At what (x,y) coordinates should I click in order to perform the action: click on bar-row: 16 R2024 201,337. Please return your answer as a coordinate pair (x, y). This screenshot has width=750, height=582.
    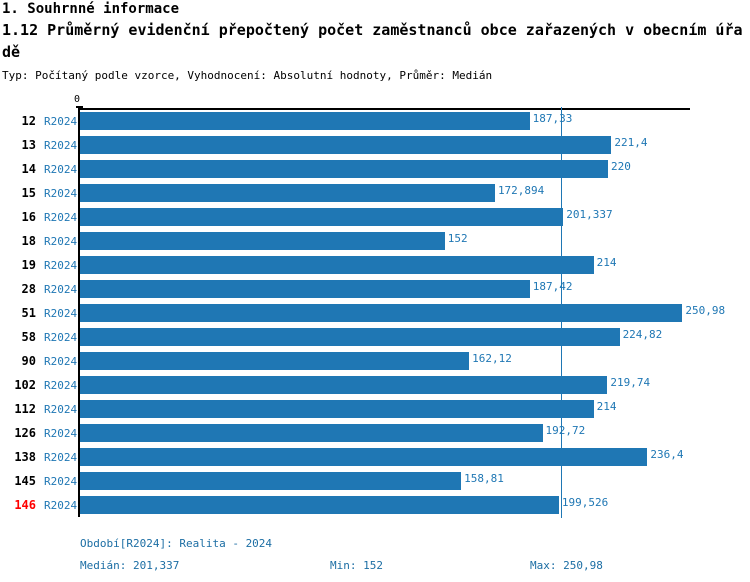
    Looking at the image, I should click on (375, 218).